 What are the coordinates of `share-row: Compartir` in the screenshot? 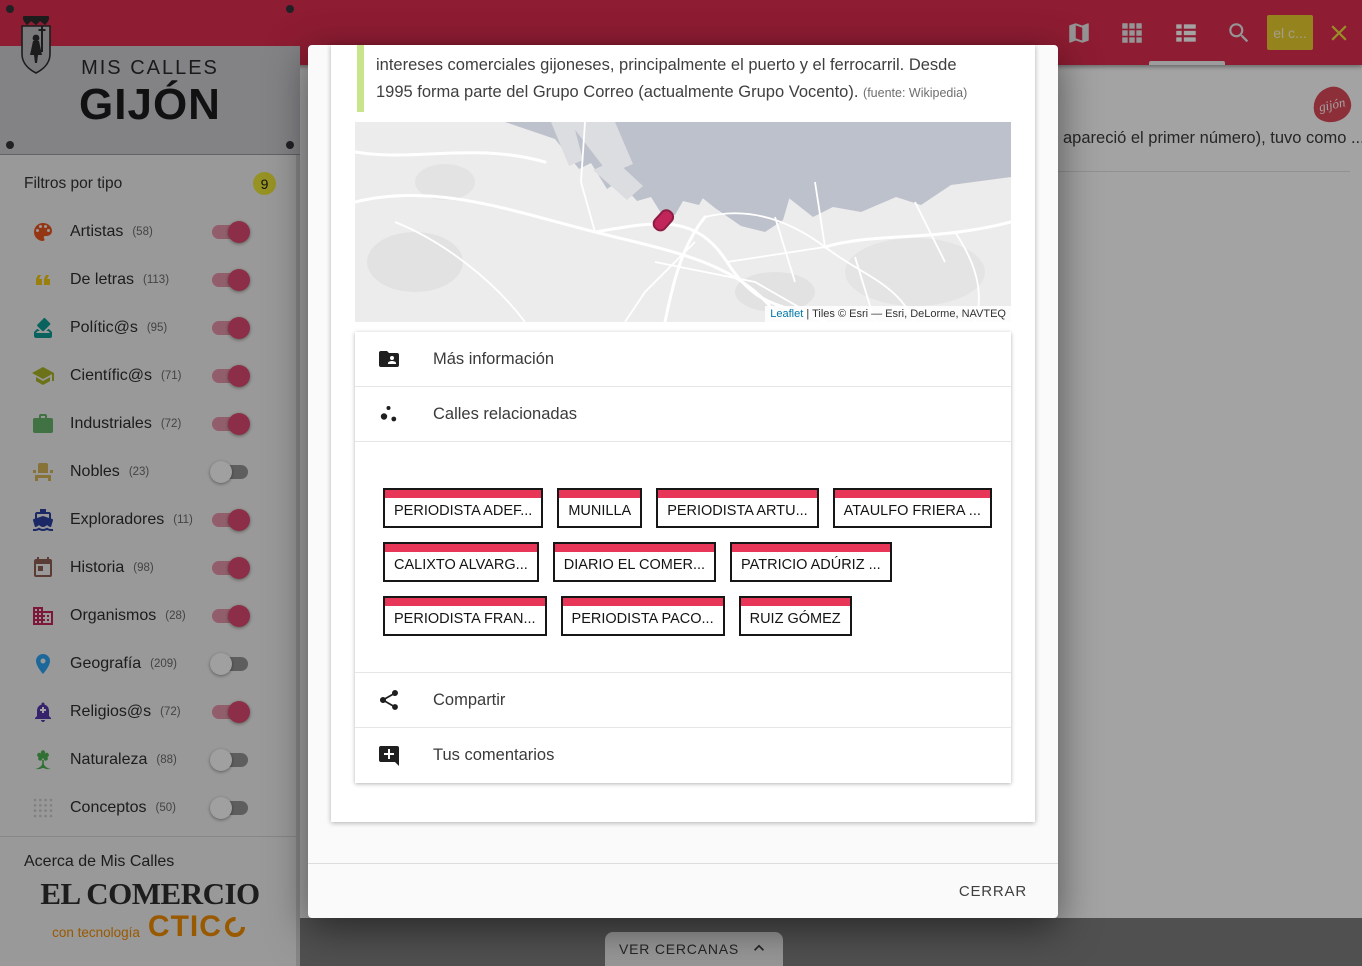 It's located at (683, 701).